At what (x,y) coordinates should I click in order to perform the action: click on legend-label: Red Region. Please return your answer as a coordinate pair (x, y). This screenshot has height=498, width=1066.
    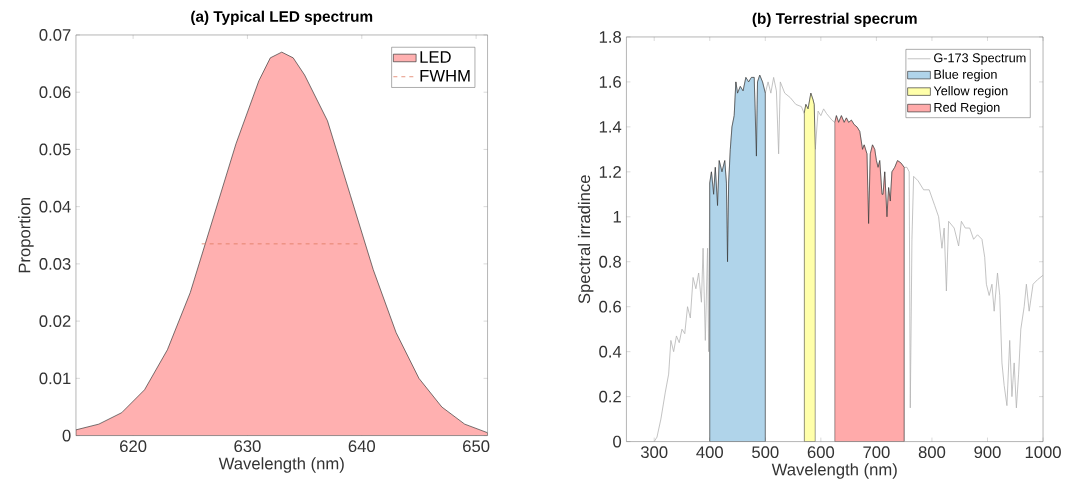
    Looking at the image, I should click on (967, 108).